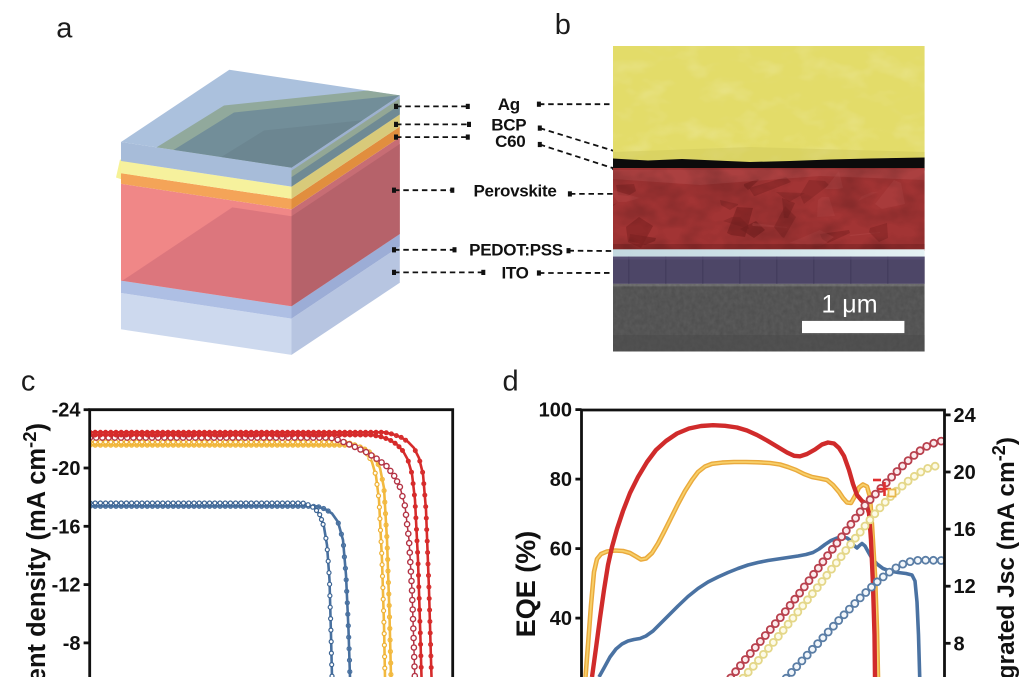  What do you see at coordinates (526, 584) in the screenshot?
I see `svg-text: EQE (%)` at bounding box center [526, 584].